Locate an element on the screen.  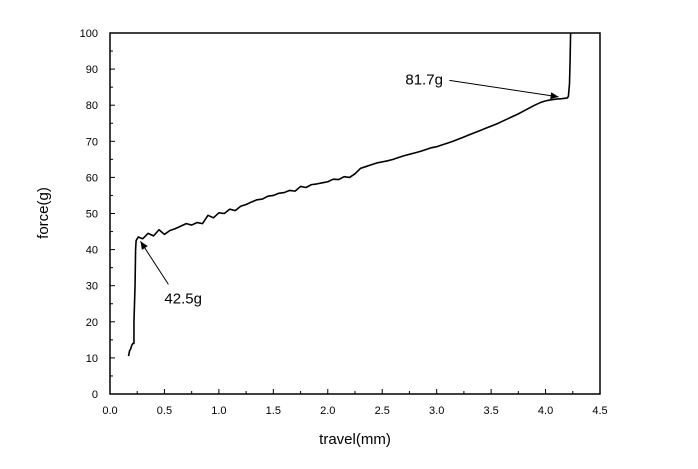
annotation-label: 81.7g is located at coordinates (424, 79).